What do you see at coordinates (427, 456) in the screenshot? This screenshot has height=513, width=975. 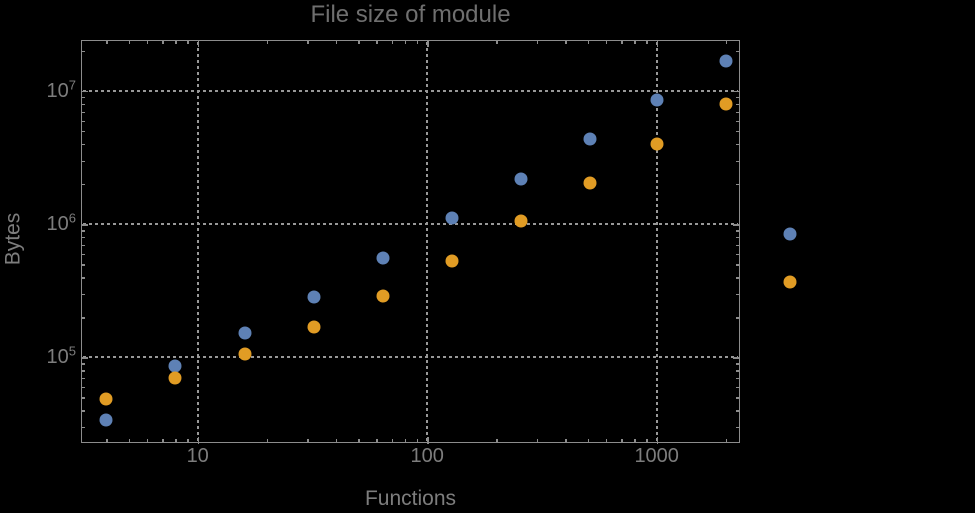 I see `x-tick-label: 100` at bounding box center [427, 456].